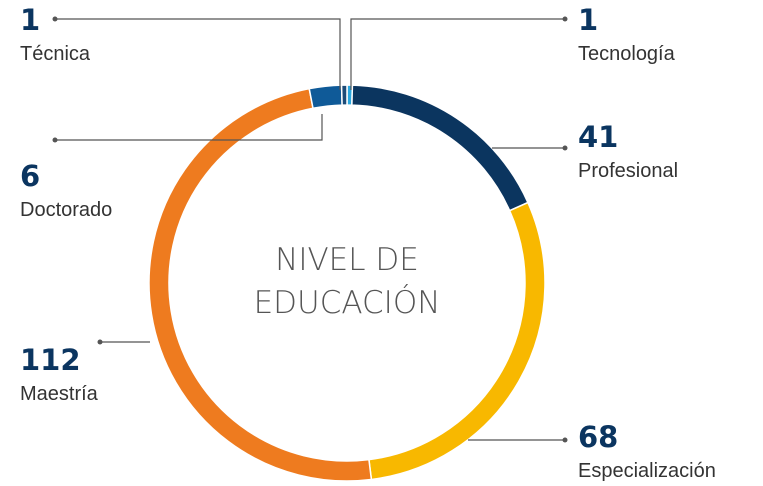 The height and width of the screenshot is (486, 763). What do you see at coordinates (628, 171) in the screenshot?
I see `category-label: Profesional` at bounding box center [628, 171].